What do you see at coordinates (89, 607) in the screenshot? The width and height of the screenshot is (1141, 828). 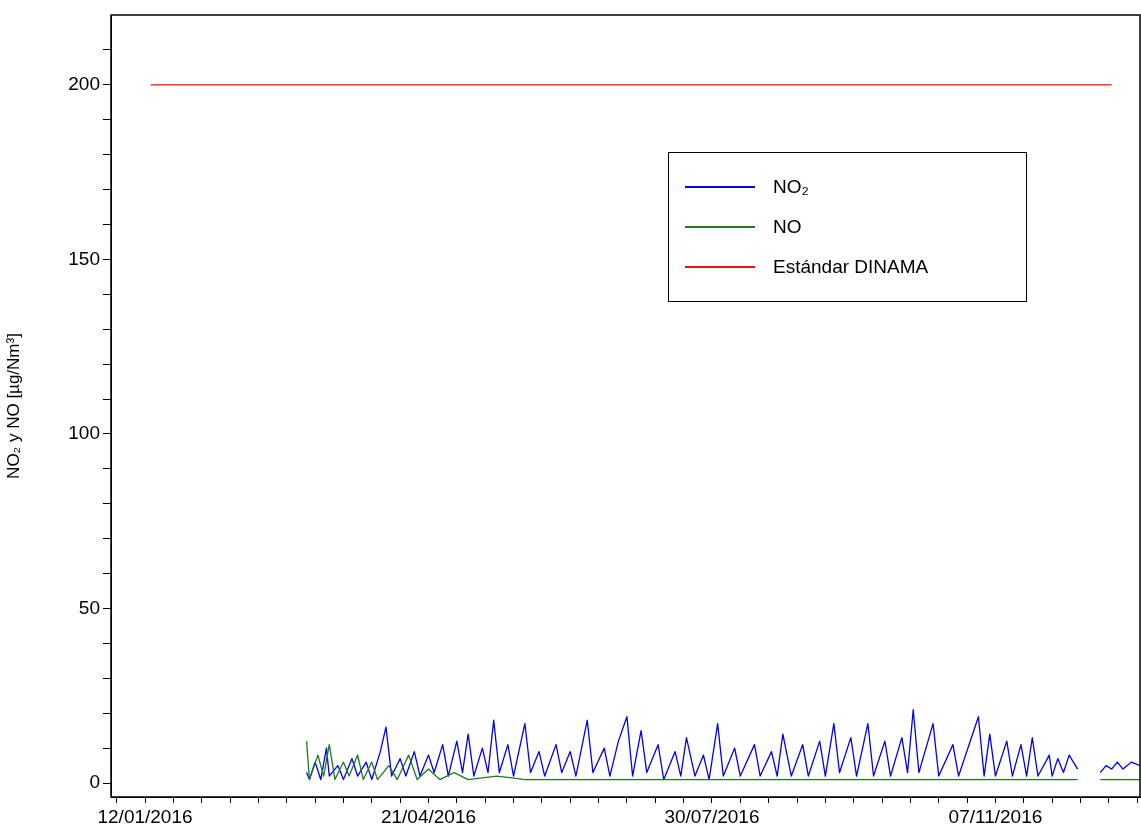 I see `y-tick-label: 50` at bounding box center [89, 607].